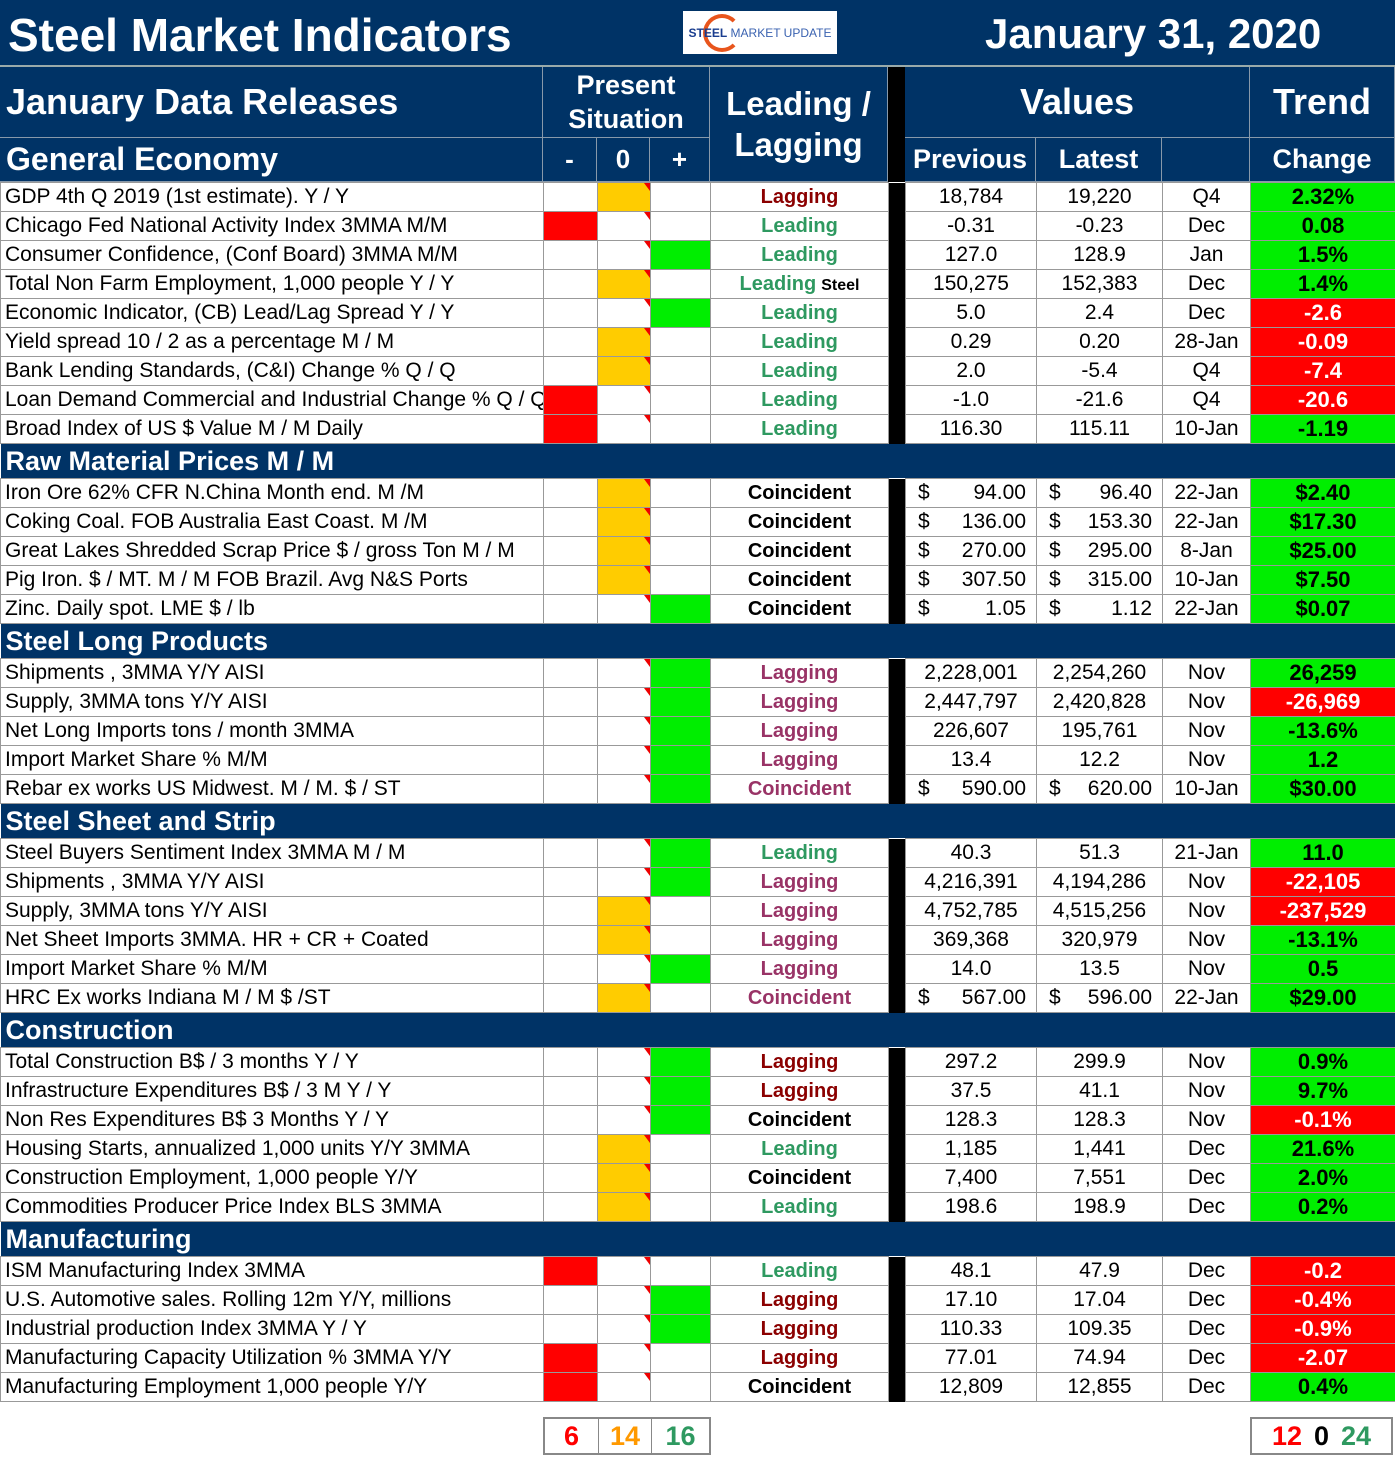  Describe the element at coordinates (799, 124) in the screenshot. I see `leading-lagging-header: Leading / Lagging` at that location.